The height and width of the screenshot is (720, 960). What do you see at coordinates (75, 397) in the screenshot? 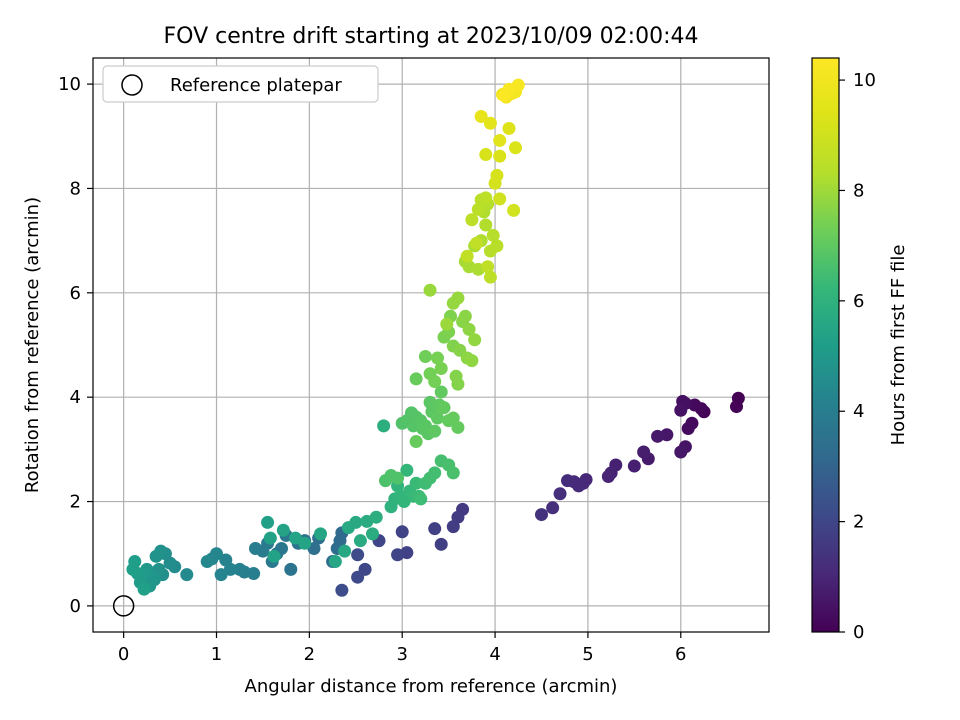
I see `y-tick-label: 4` at bounding box center [75, 397].